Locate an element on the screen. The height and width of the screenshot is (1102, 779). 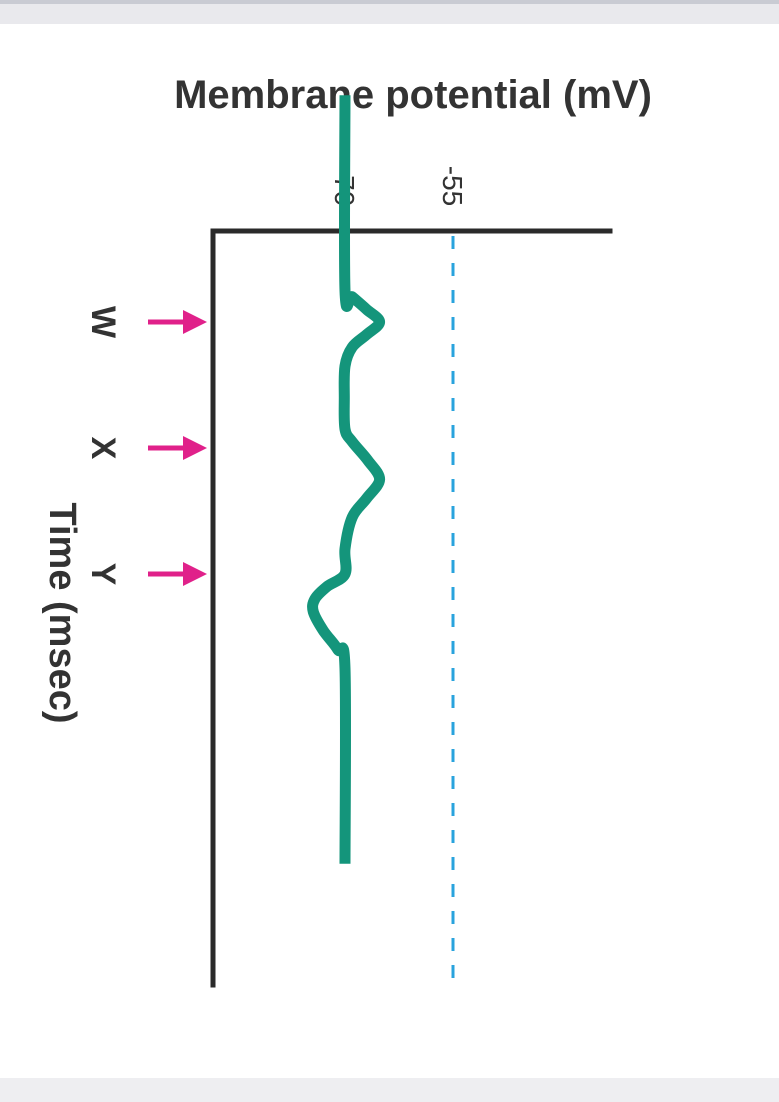
x-axis-label: Time (msec) is located at coordinates (62, 612).